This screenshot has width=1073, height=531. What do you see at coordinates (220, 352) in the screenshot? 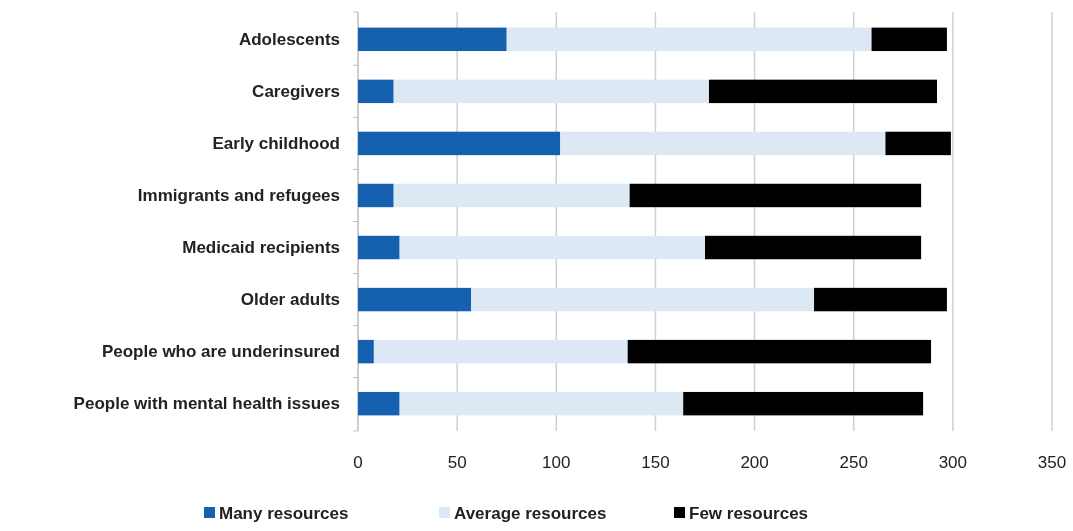
I see `y-tick-label: People who are underinsured` at bounding box center [220, 352].